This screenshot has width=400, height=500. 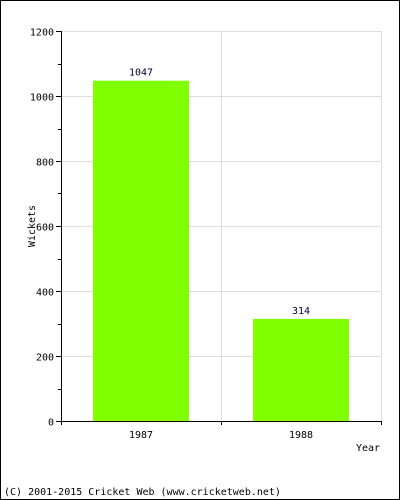 What do you see at coordinates (301, 435) in the screenshot?
I see `x-tick-label: 1988` at bounding box center [301, 435].